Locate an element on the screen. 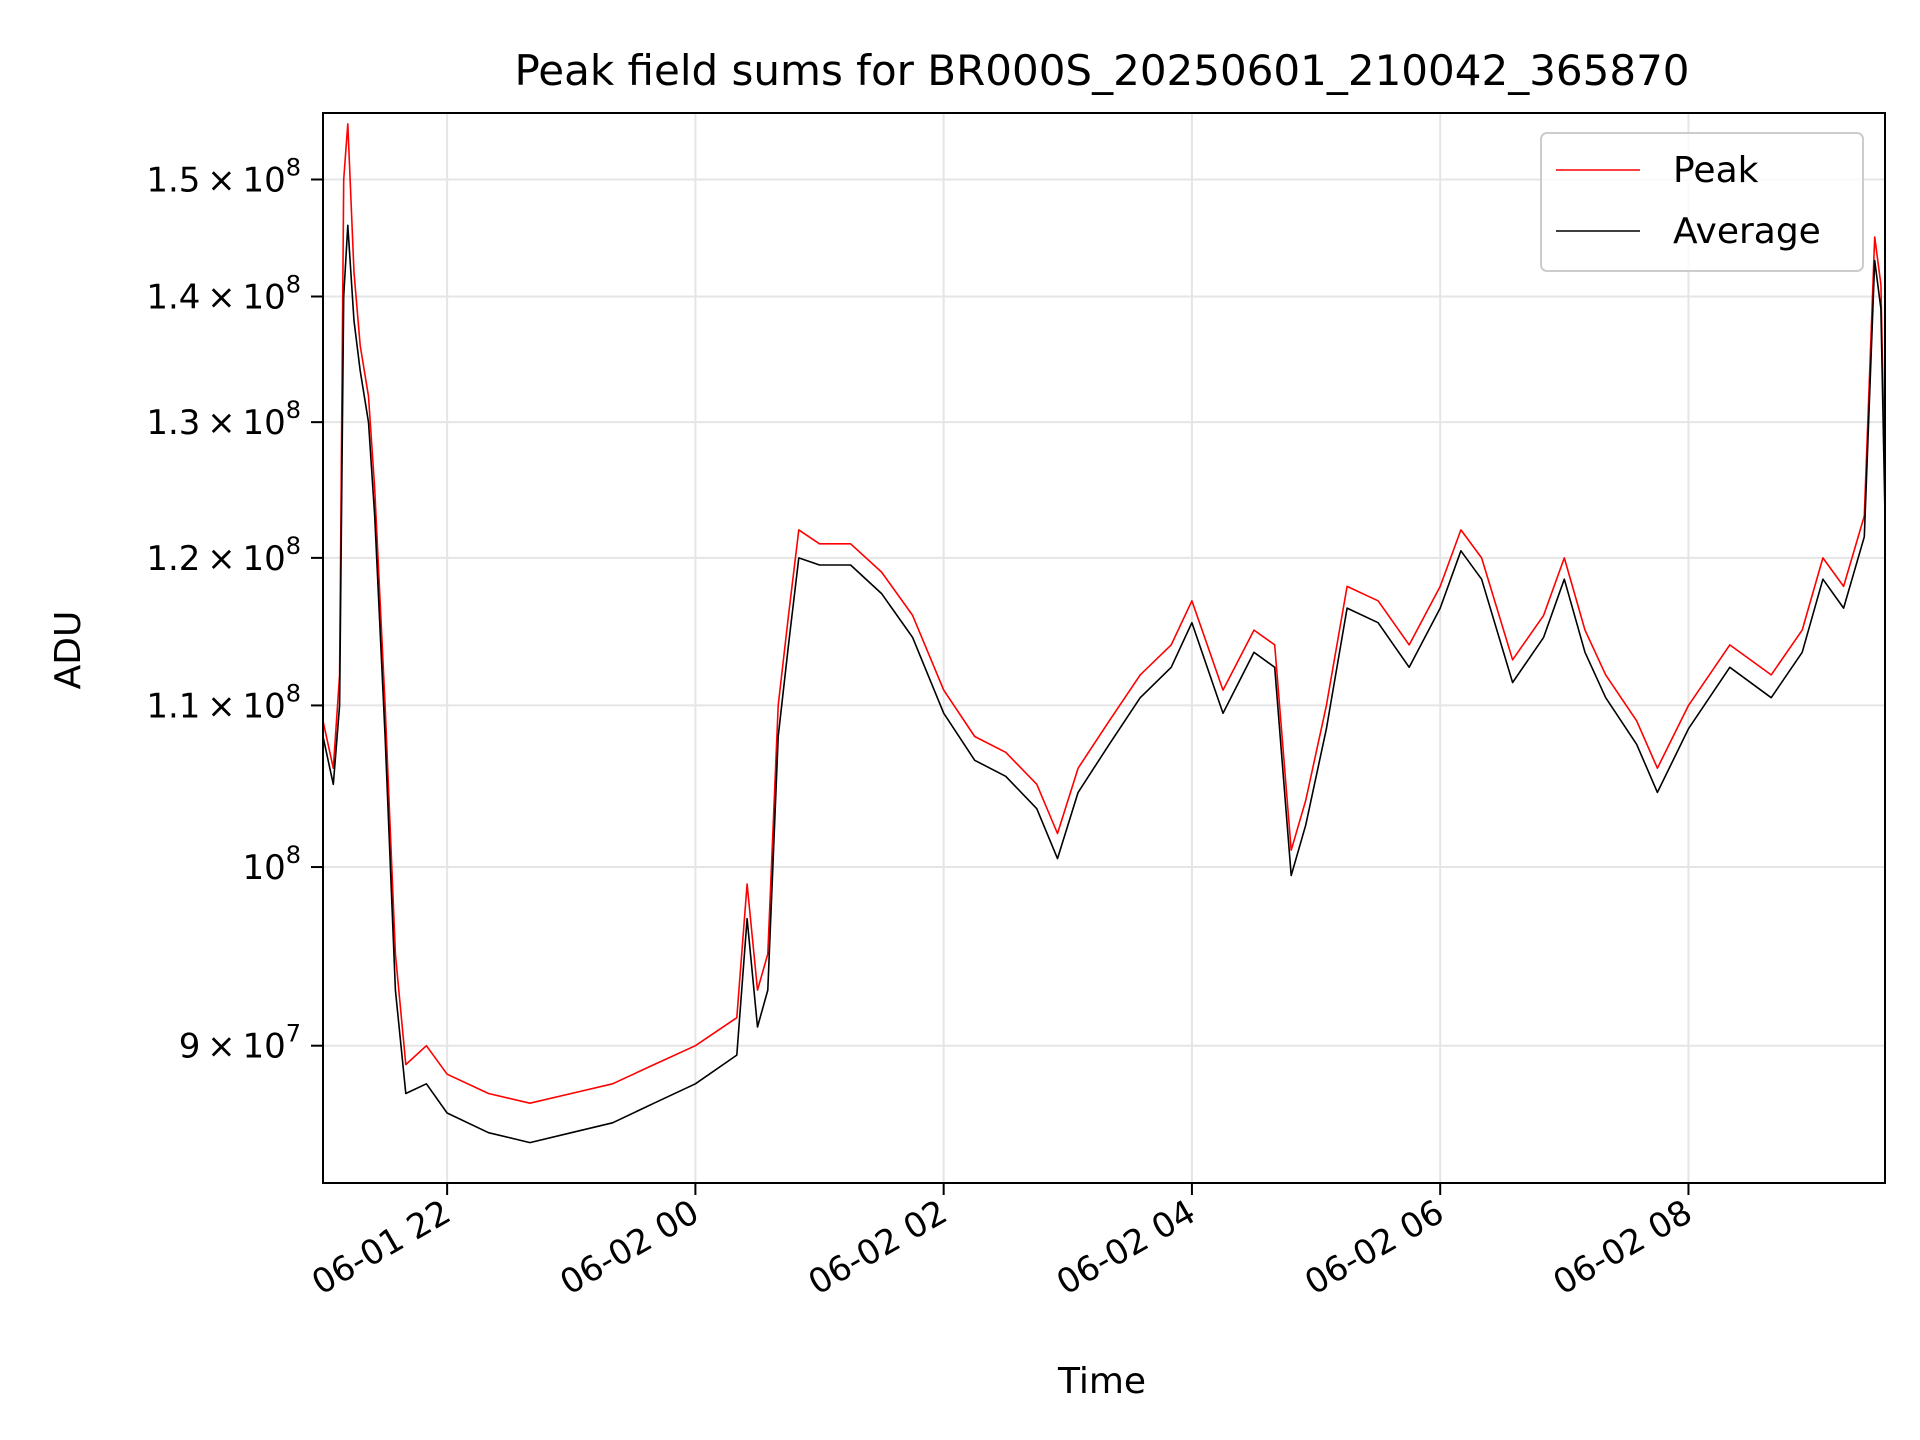 This screenshot has width=1920, height=1440. y-tick-label: 108 is located at coordinates (271, 864).